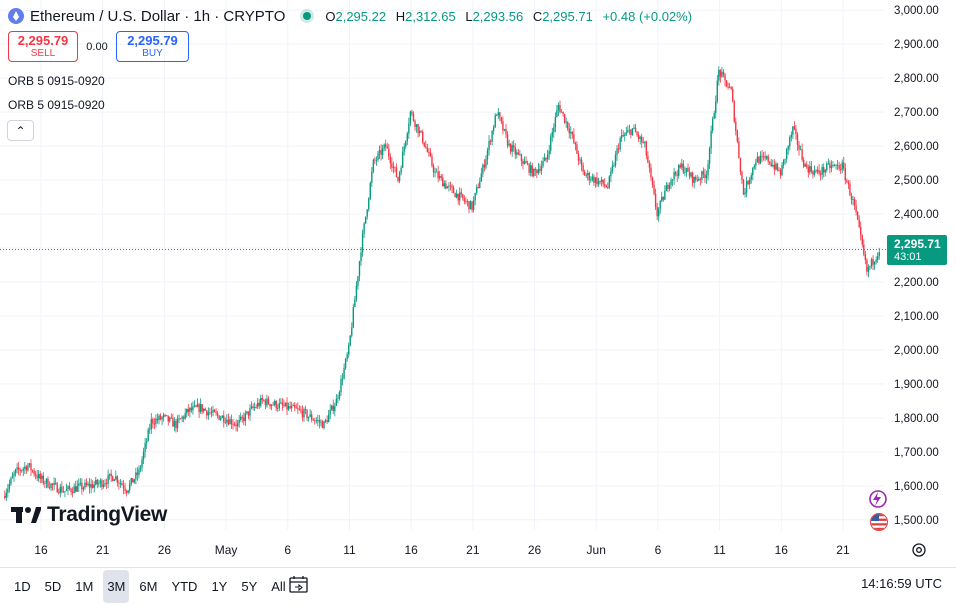 The image size is (956, 606). I want to click on range-button-1m: 1M, so click(84, 586).